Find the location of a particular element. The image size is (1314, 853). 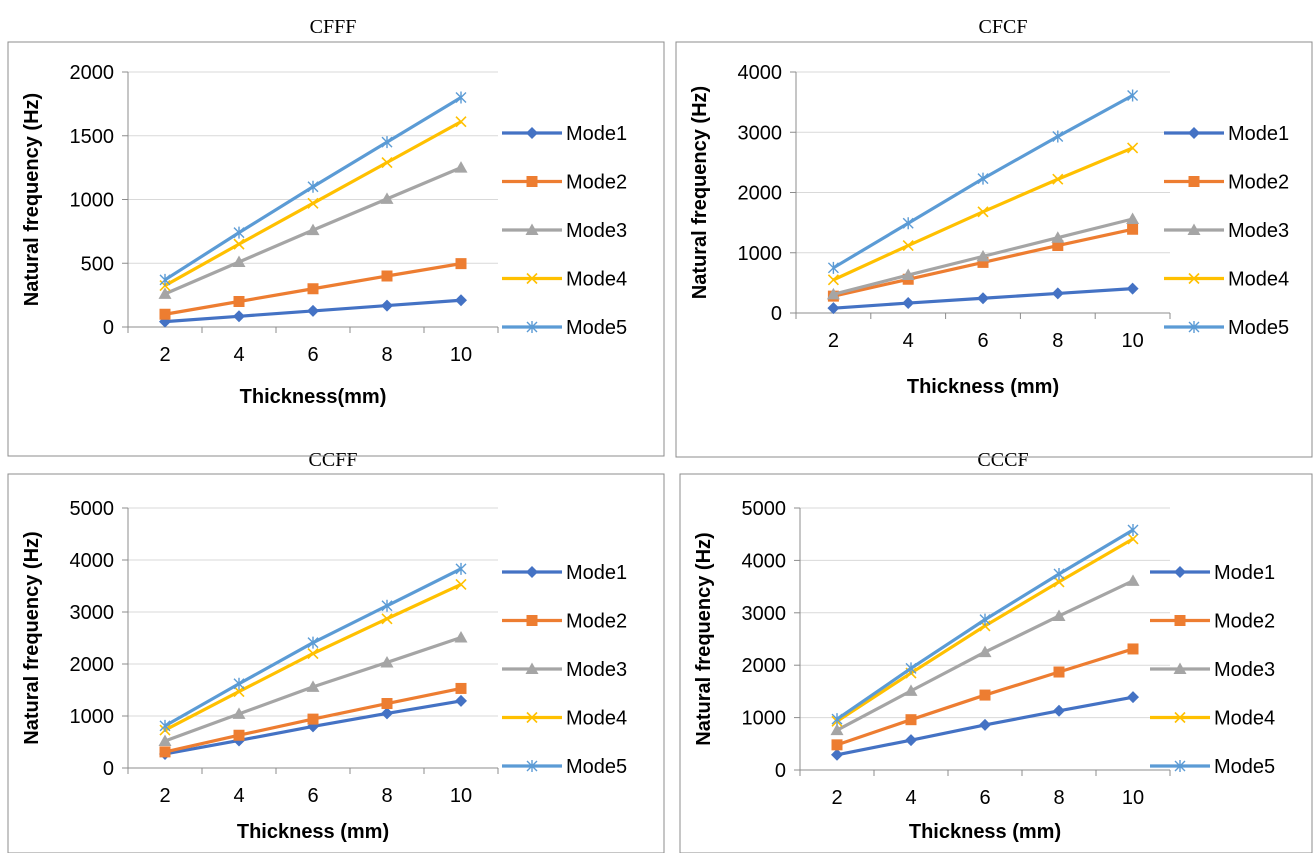

y-tick-label: 5000 is located at coordinates (92, 509).